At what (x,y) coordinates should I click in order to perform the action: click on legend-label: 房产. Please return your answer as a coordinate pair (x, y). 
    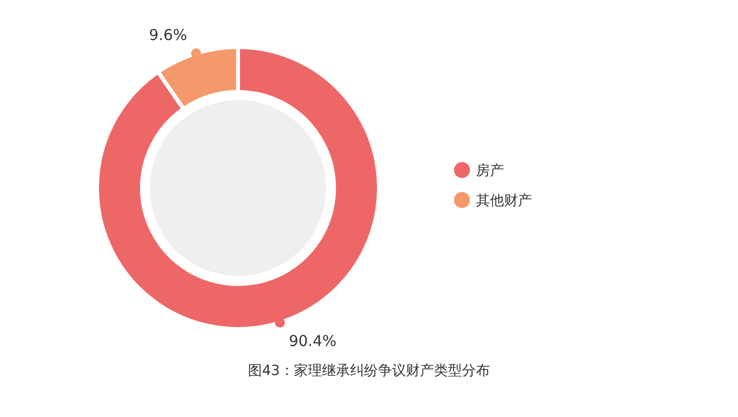
    Looking at the image, I should click on (490, 171).